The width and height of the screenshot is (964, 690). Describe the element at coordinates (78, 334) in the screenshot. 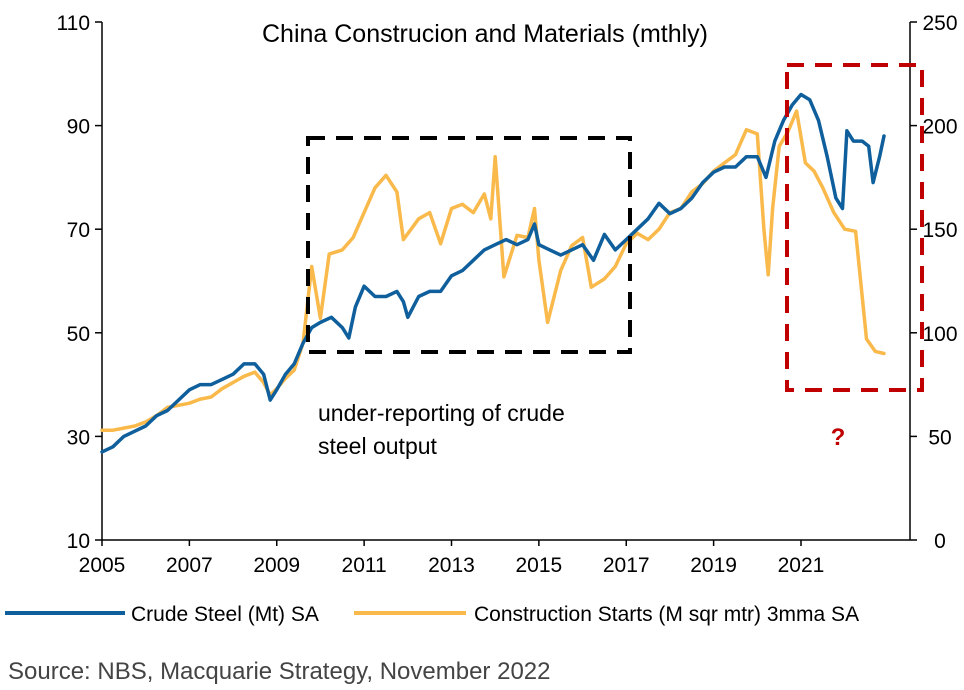

I see `left-tick-label-50: 50` at that location.